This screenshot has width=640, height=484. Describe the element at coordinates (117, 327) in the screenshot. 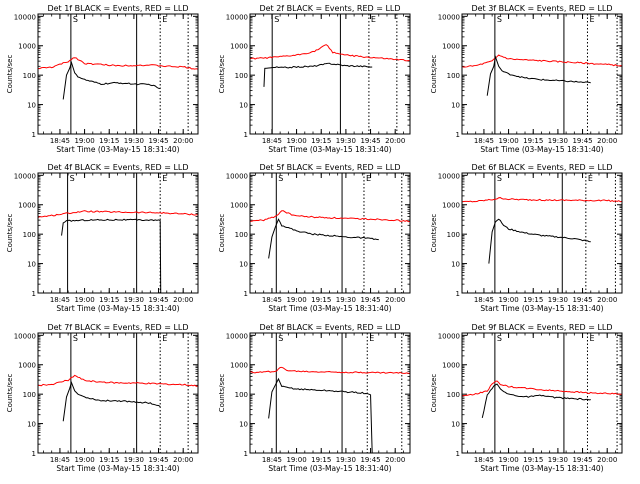

I see `panel-title: Det 7f BLACK = Events, RED = LLD` at that location.